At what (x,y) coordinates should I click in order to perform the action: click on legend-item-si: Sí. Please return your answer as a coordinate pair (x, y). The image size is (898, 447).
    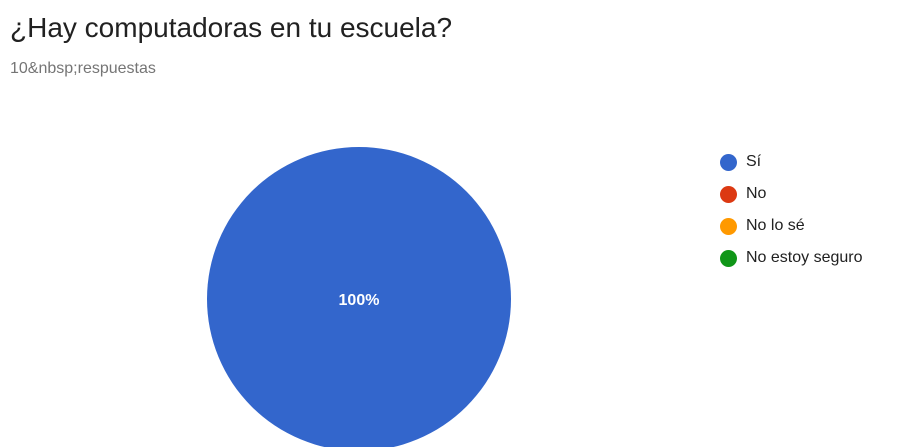
    Looking at the image, I should click on (791, 162).